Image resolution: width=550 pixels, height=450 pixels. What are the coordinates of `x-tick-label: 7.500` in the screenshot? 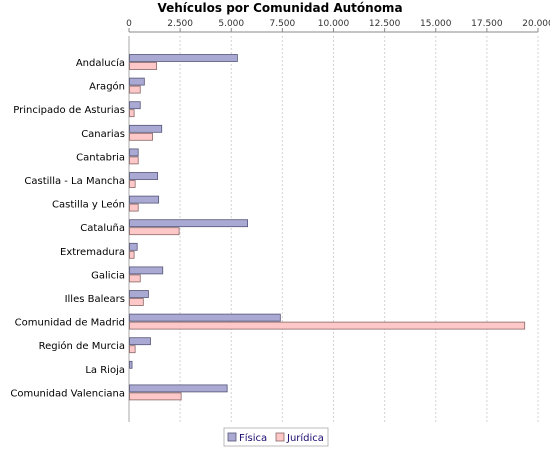 It's located at (282, 24).